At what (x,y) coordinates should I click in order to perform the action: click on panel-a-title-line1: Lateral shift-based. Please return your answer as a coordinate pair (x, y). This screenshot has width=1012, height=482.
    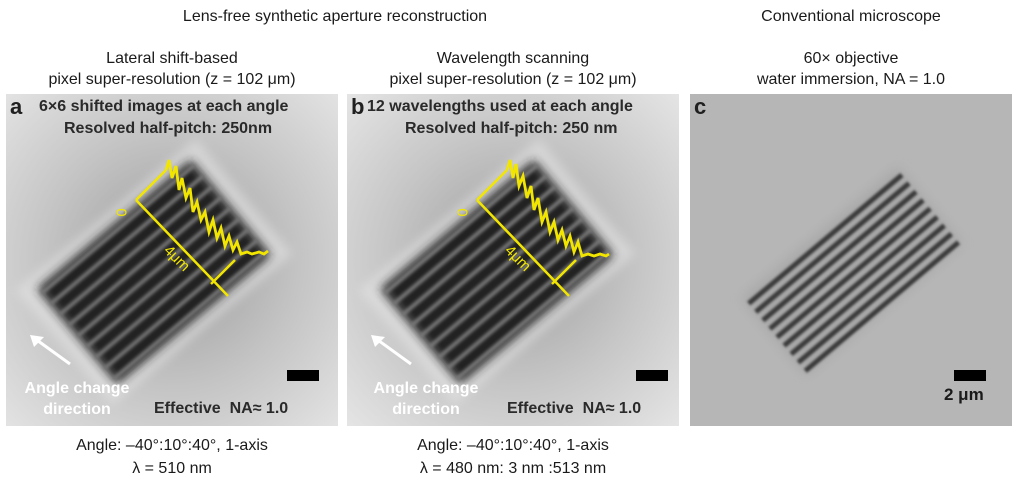
    Looking at the image, I should click on (172, 58).